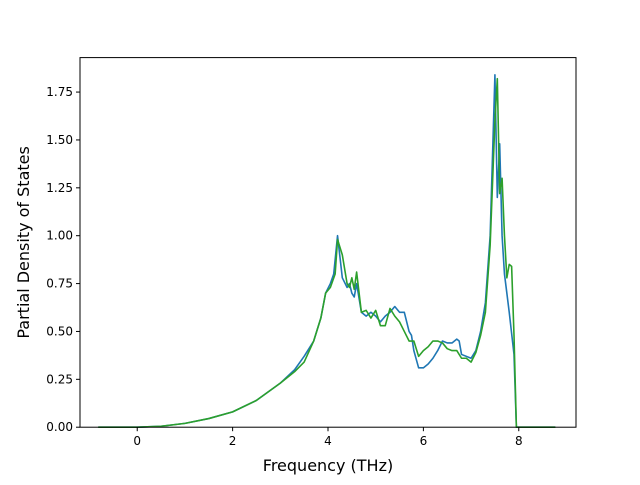 The width and height of the screenshot is (640, 485). I want to click on x-tick-label: 0, so click(137, 441).